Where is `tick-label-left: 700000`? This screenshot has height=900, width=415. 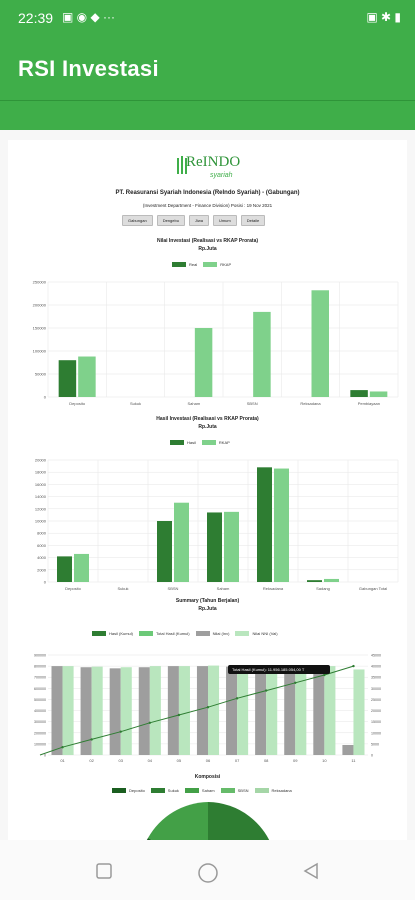
tick-label-left: 700000 is located at coordinates (40, 678).